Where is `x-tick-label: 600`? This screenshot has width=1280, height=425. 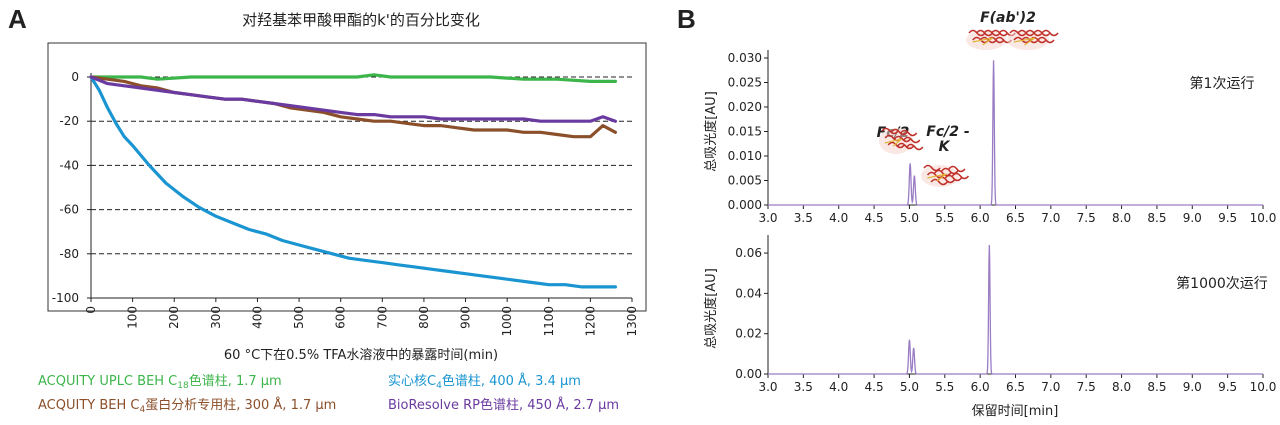
x-tick-label: 600 is located at coordinates (341, 317).